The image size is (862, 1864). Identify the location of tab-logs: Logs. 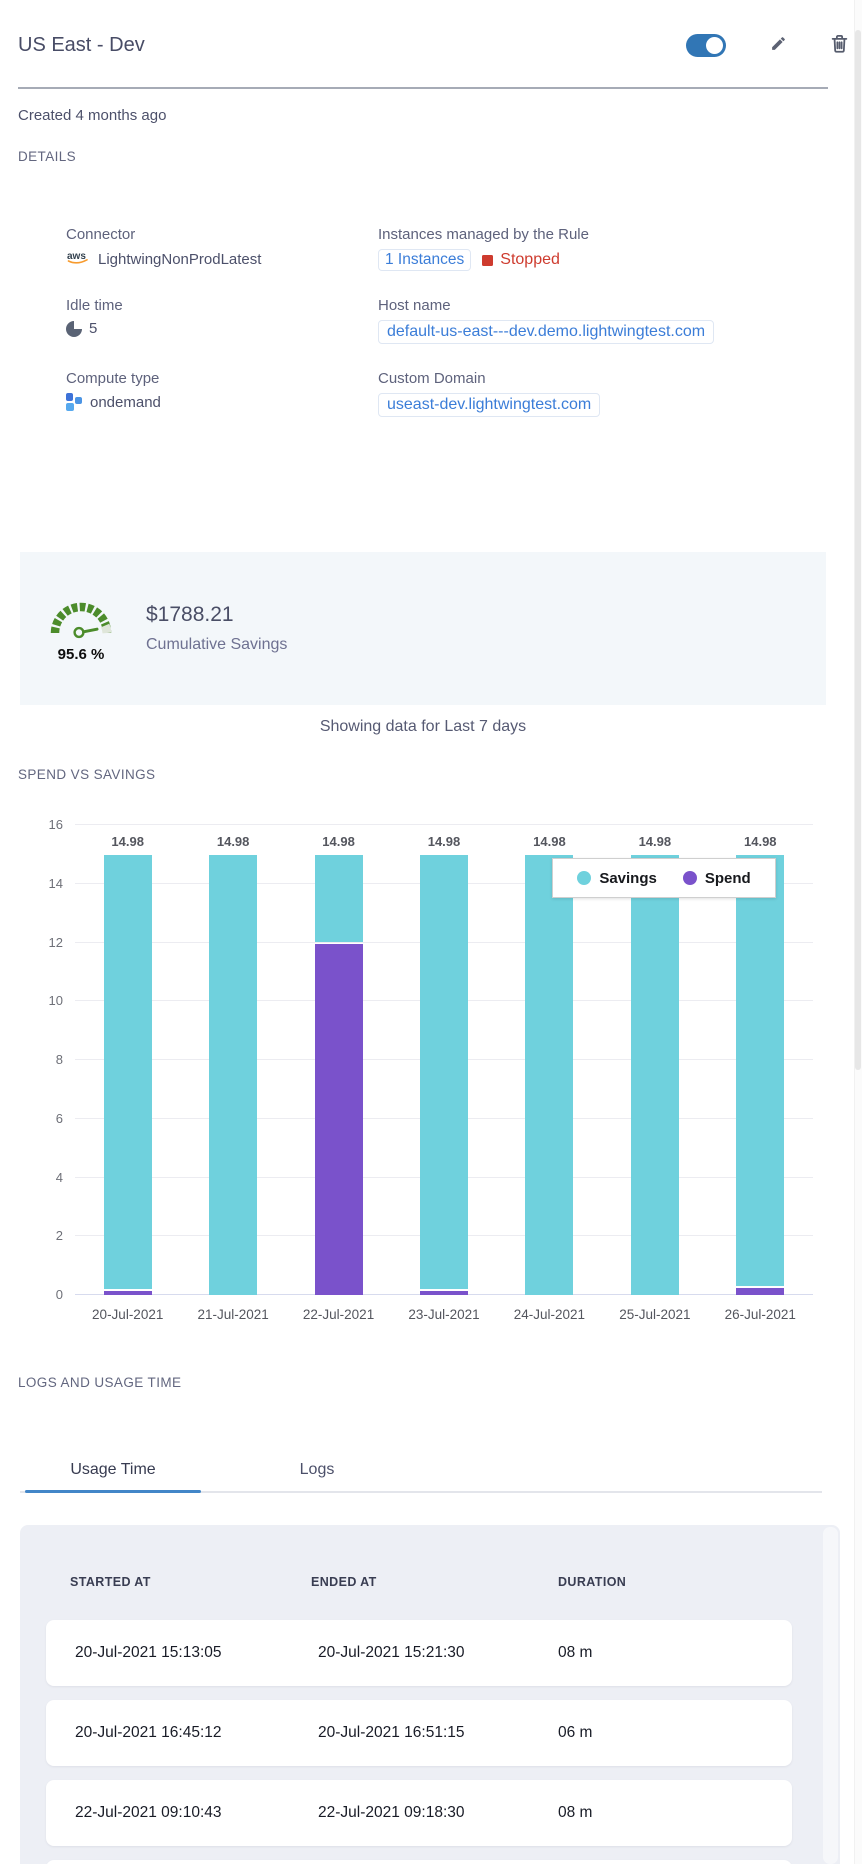
(317, 1469).